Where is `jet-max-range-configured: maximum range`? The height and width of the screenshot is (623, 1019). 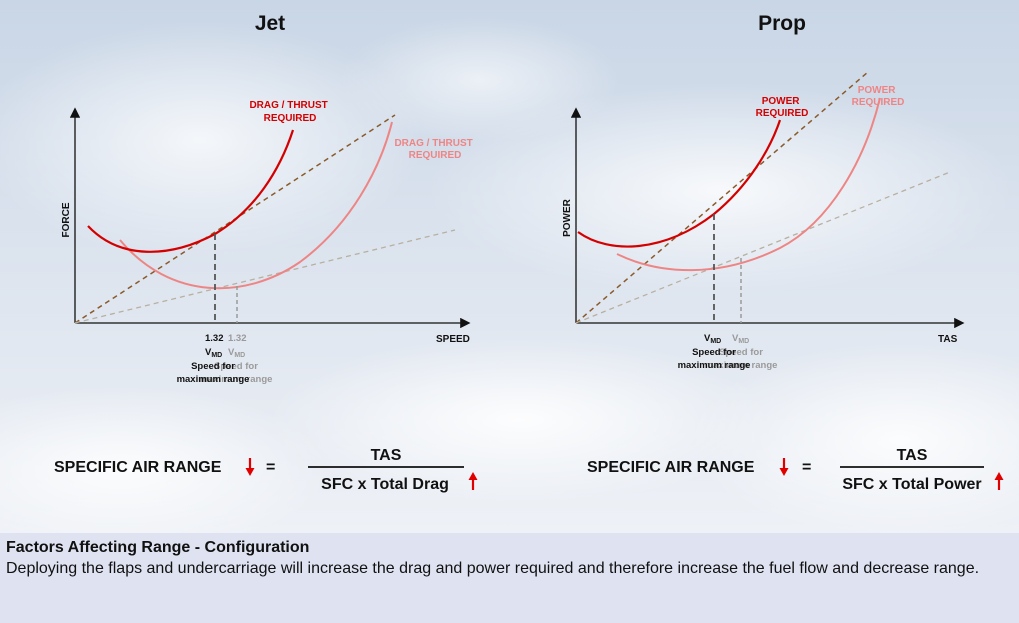 jet-max-range-configured: maximum range is located at coordinates (236, 379).